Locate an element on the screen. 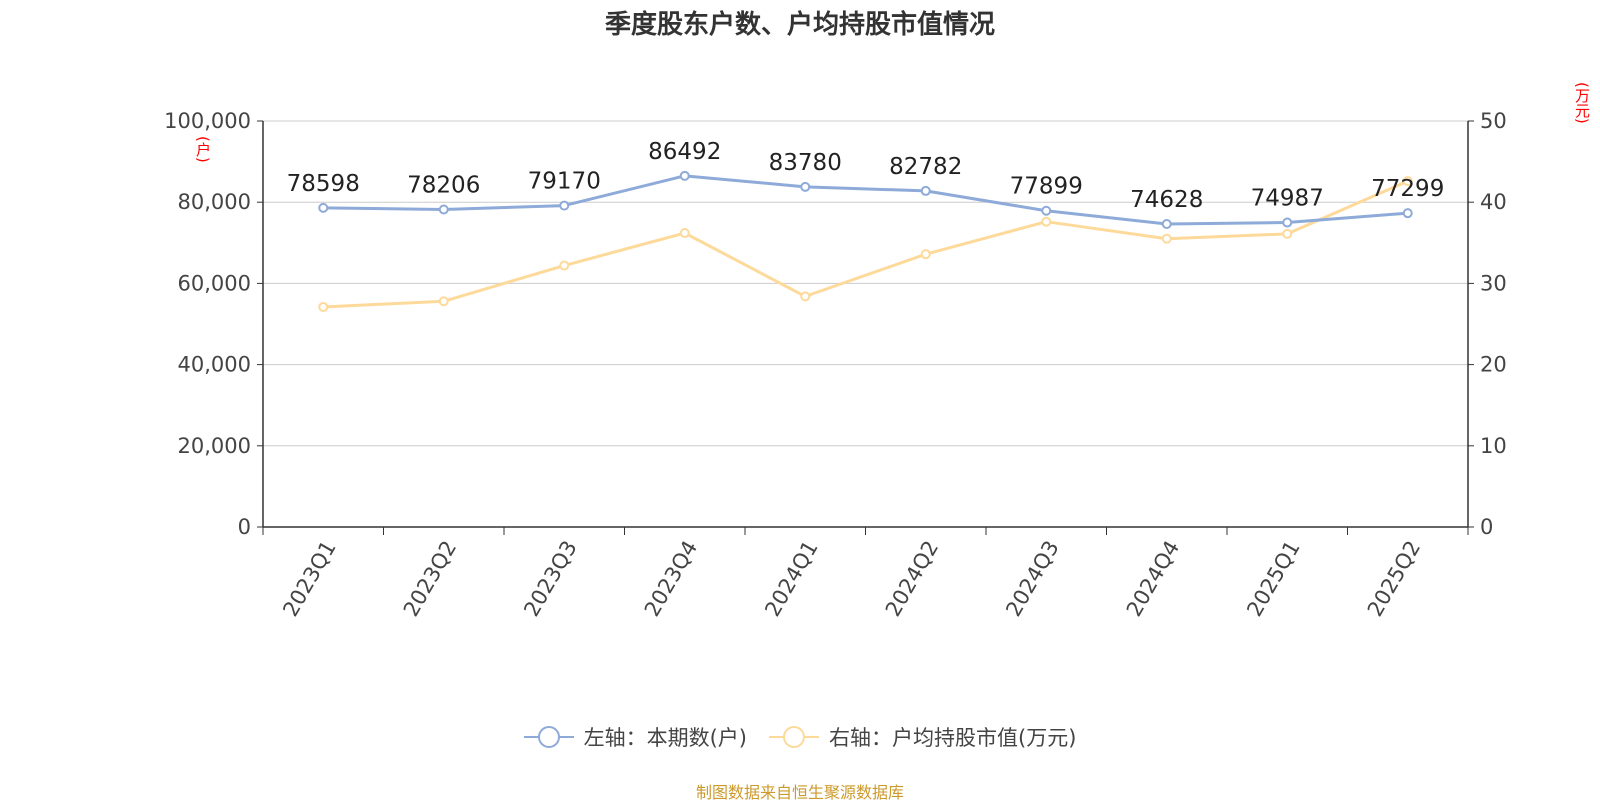 This screenshot has height=803, width=1600. x-axis-tick-label: 2024Q1 is located at coordinates (791, 579).